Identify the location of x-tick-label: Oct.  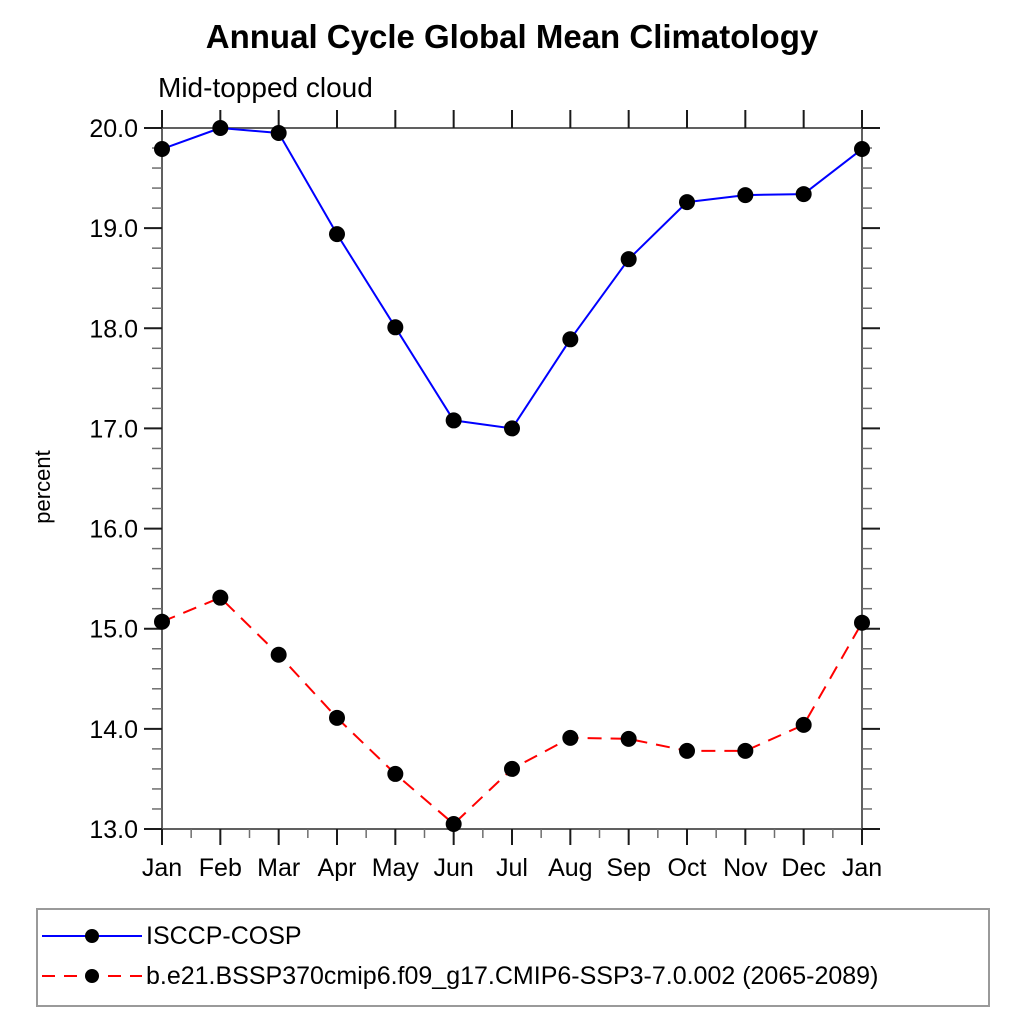
(687, 868).